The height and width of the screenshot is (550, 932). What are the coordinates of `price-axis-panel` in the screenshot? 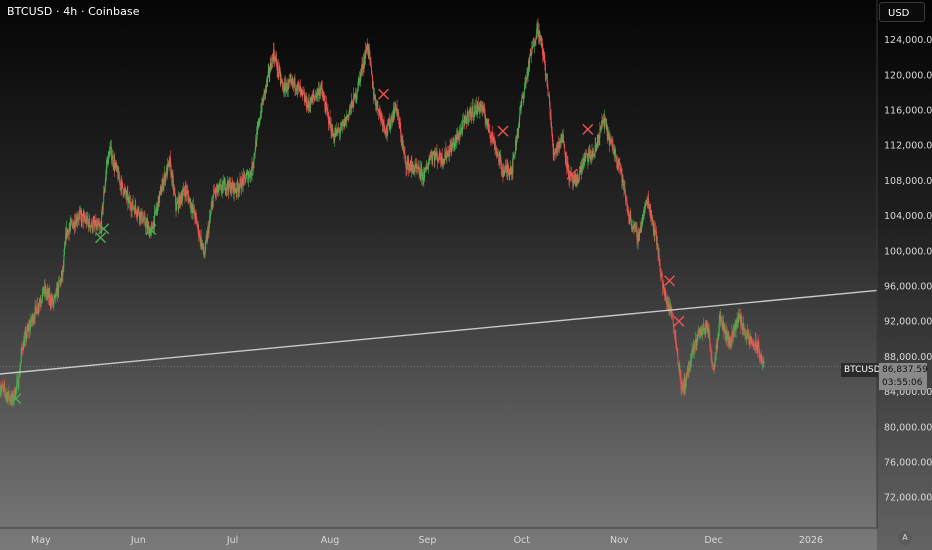 It's located at (904, 275).